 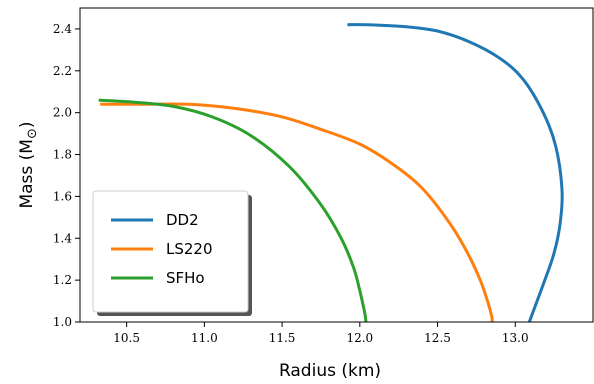 I want to click on y-tick-label: 1.8, so click(x=62, y=155).